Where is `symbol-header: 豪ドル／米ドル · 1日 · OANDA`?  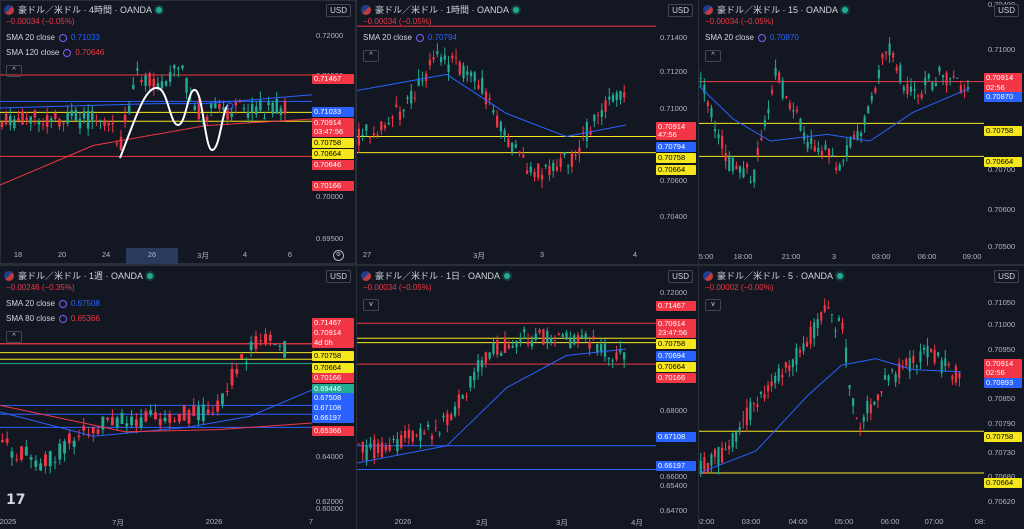
symbol-header: 豪ドル／米ドル · 1日 · OANDA is located at coordinates (436, 275).